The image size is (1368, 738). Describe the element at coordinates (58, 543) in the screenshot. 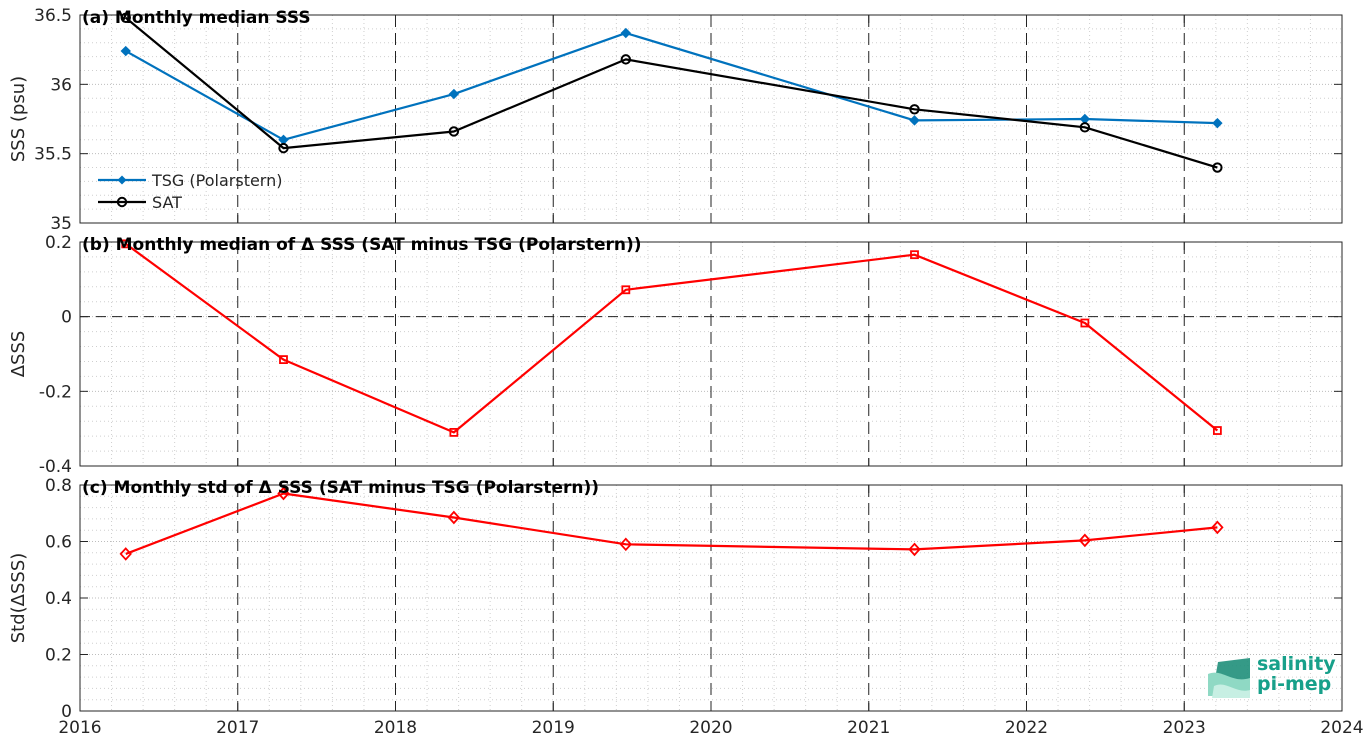

I see `y-tick-label: 0.6` at that location.